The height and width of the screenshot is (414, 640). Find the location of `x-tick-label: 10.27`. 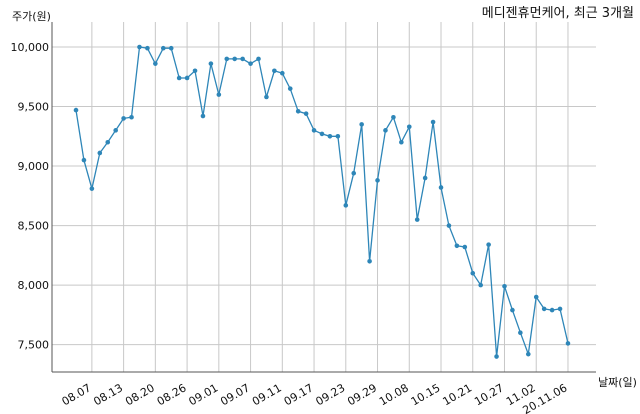

x-tick-label: 10.27 is located at coordinates (489, 394).